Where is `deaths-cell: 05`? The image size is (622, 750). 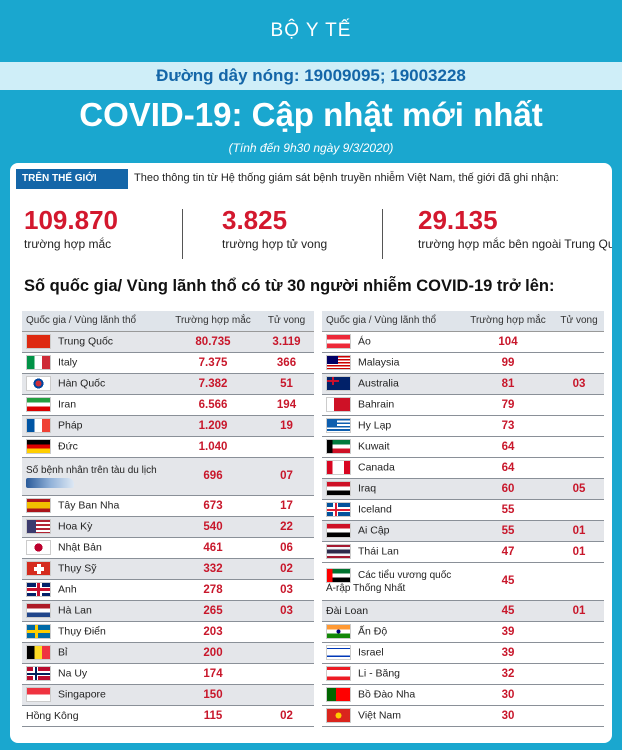
deaths-cell: 05 is located at coordinates (579, 489).